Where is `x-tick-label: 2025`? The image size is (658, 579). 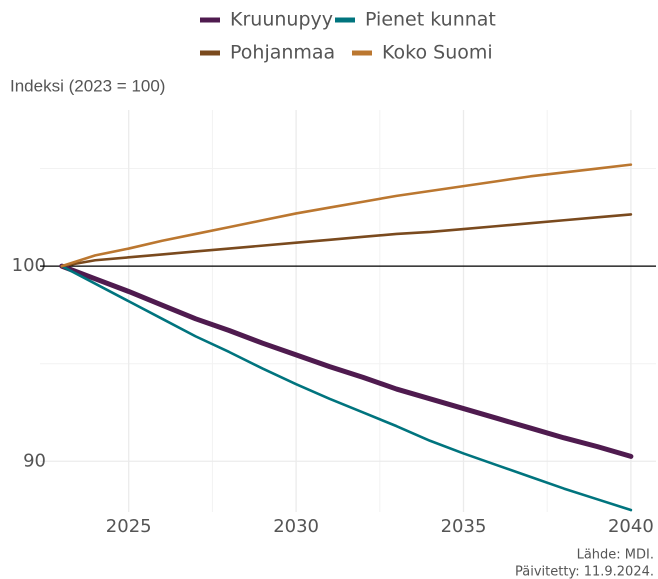
x-tick-label: 2025 is located at coordinates (129, 526).